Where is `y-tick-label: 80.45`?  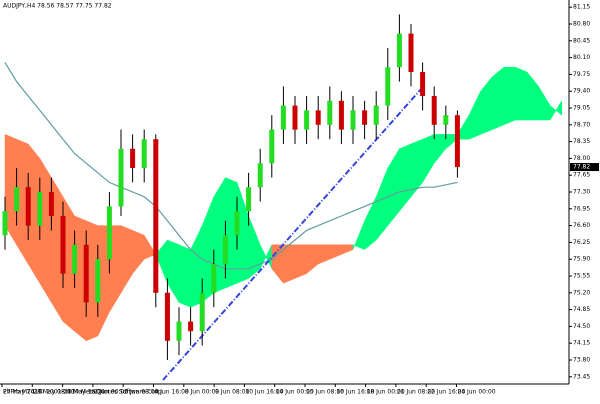
y-tick-label: 80.45 is located at coordinates (581, 40).